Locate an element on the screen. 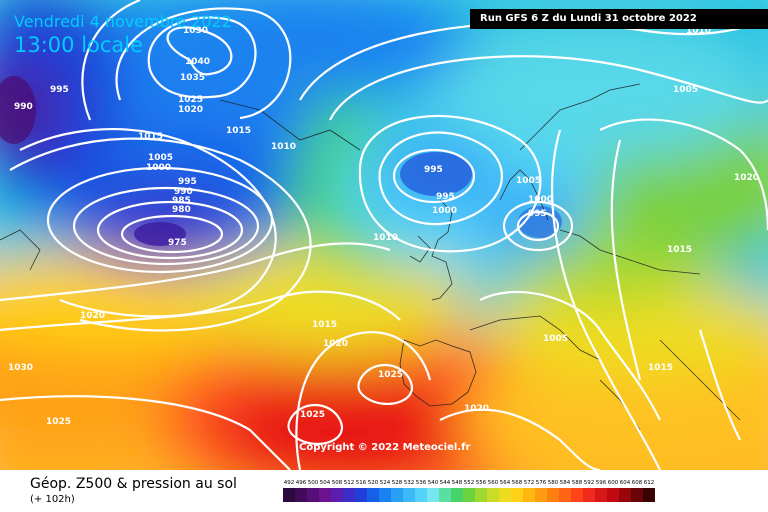 The image size is (768, 512). scale-value: 580 is located at coordinates (553, 483).